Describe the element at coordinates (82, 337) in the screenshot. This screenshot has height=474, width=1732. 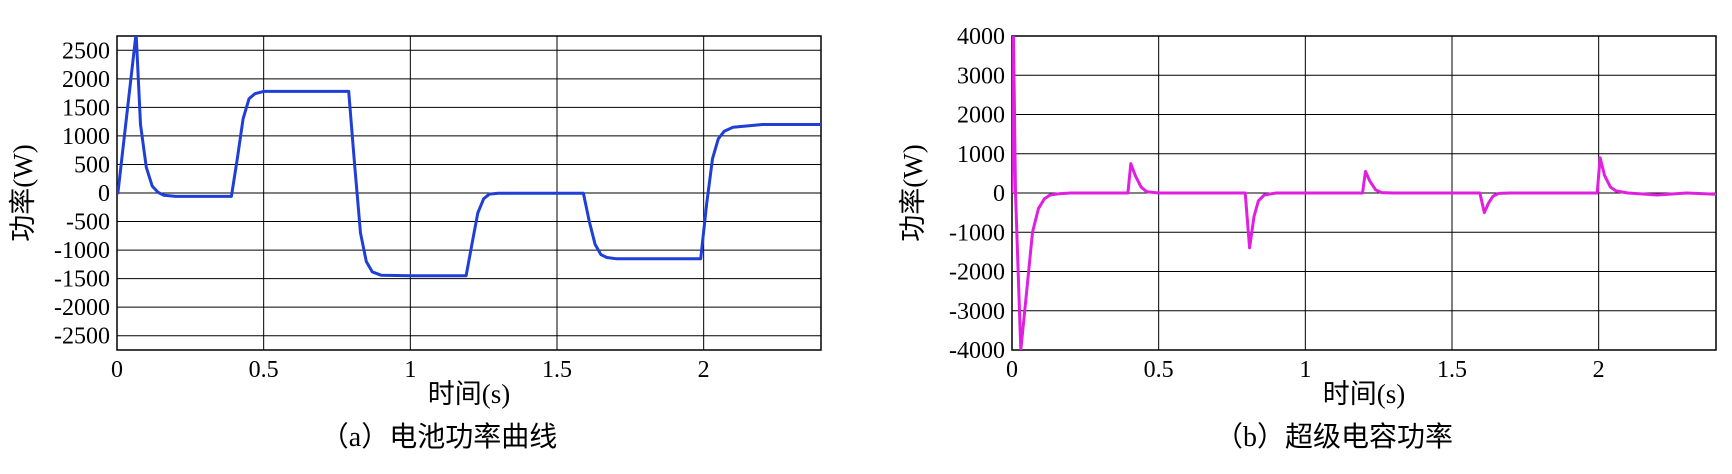
I see `y-tick-label: -2500` at that location.